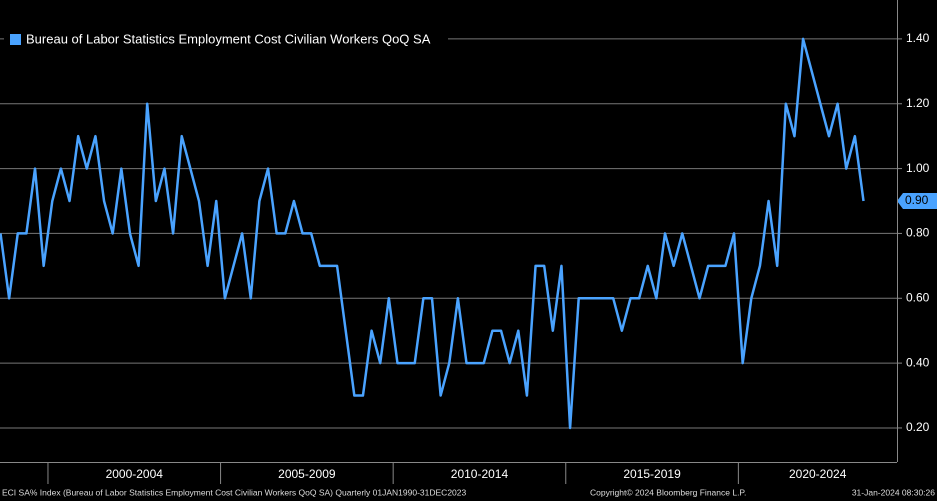  What do you see at coordinates (15, 39) in the screenshot?
I see `legend-swatch` at bounding box center [15, 39].